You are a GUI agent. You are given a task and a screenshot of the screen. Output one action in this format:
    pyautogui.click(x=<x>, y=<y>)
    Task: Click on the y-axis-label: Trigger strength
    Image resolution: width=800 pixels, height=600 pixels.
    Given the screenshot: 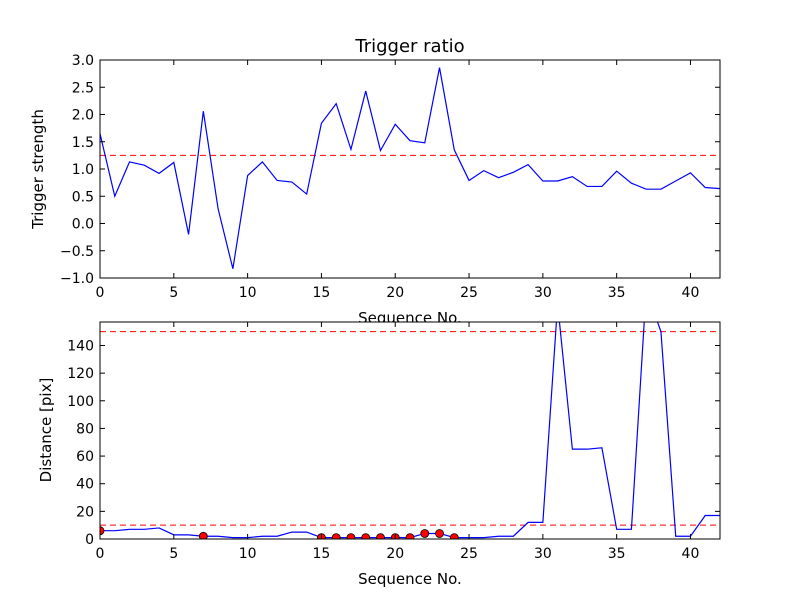 What is the action you would take?
    pyautogui.click(x=38, y=169)
    